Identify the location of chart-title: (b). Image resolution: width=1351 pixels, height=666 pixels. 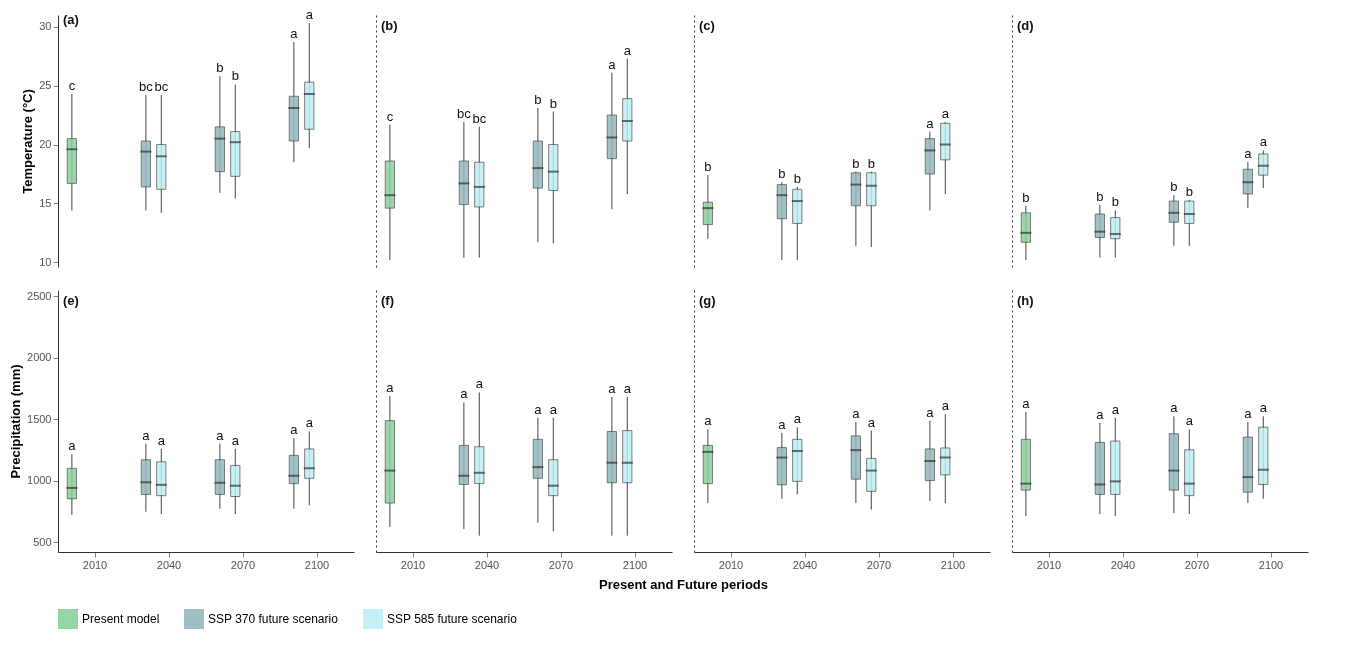
(389, 25).